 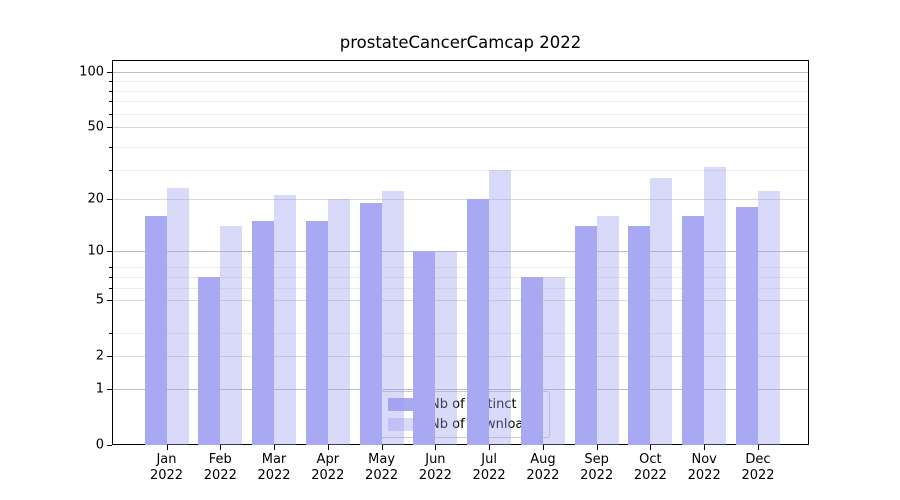 I want to click on bar-distinct-ips-sep, so click(x=585, y=335).